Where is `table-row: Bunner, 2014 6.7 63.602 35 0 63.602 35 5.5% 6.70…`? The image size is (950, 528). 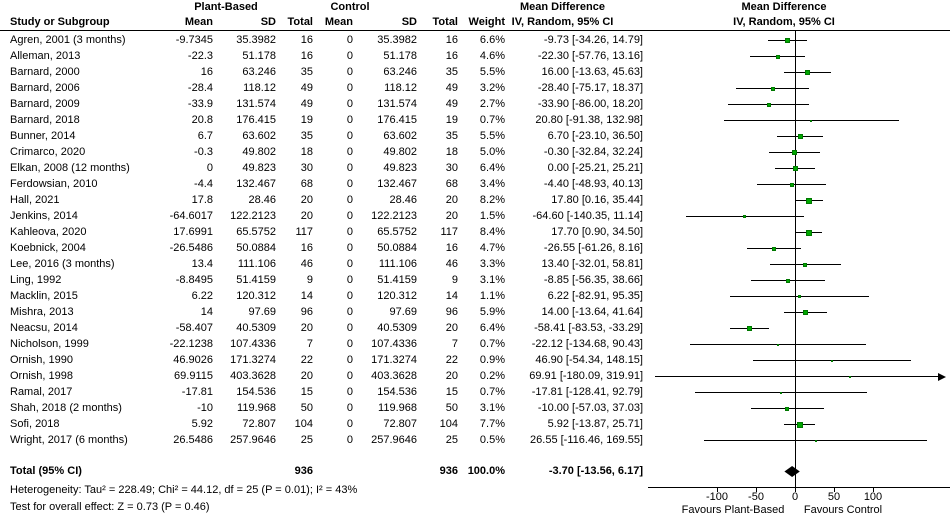
table-row: Bunner, 2014 6.7 63.602 35 0 63.602 35 5.5% 6.70… is located at coordinates (330, 136).